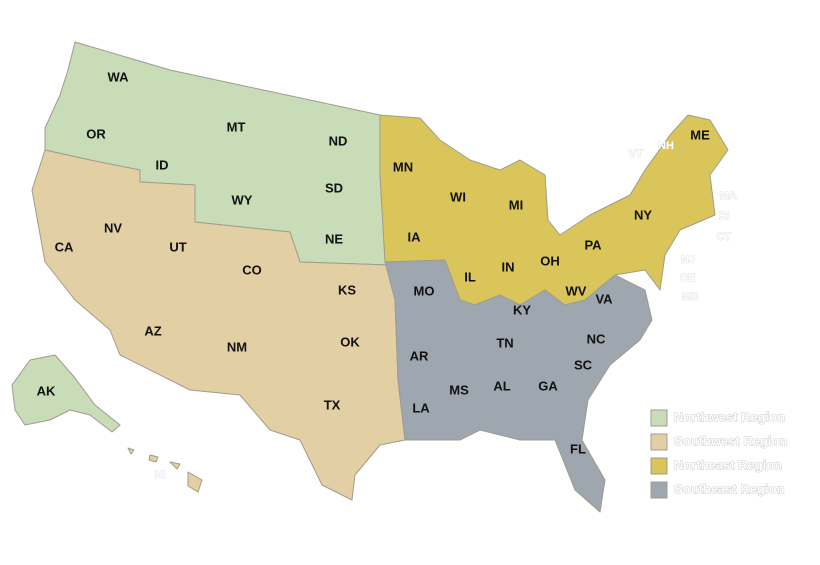 Image resolution: width=820 pixels, height=565 pixels. Describe the element at coordinates (604, 298) in the screenshot. I see `state-label: VA` at that location.